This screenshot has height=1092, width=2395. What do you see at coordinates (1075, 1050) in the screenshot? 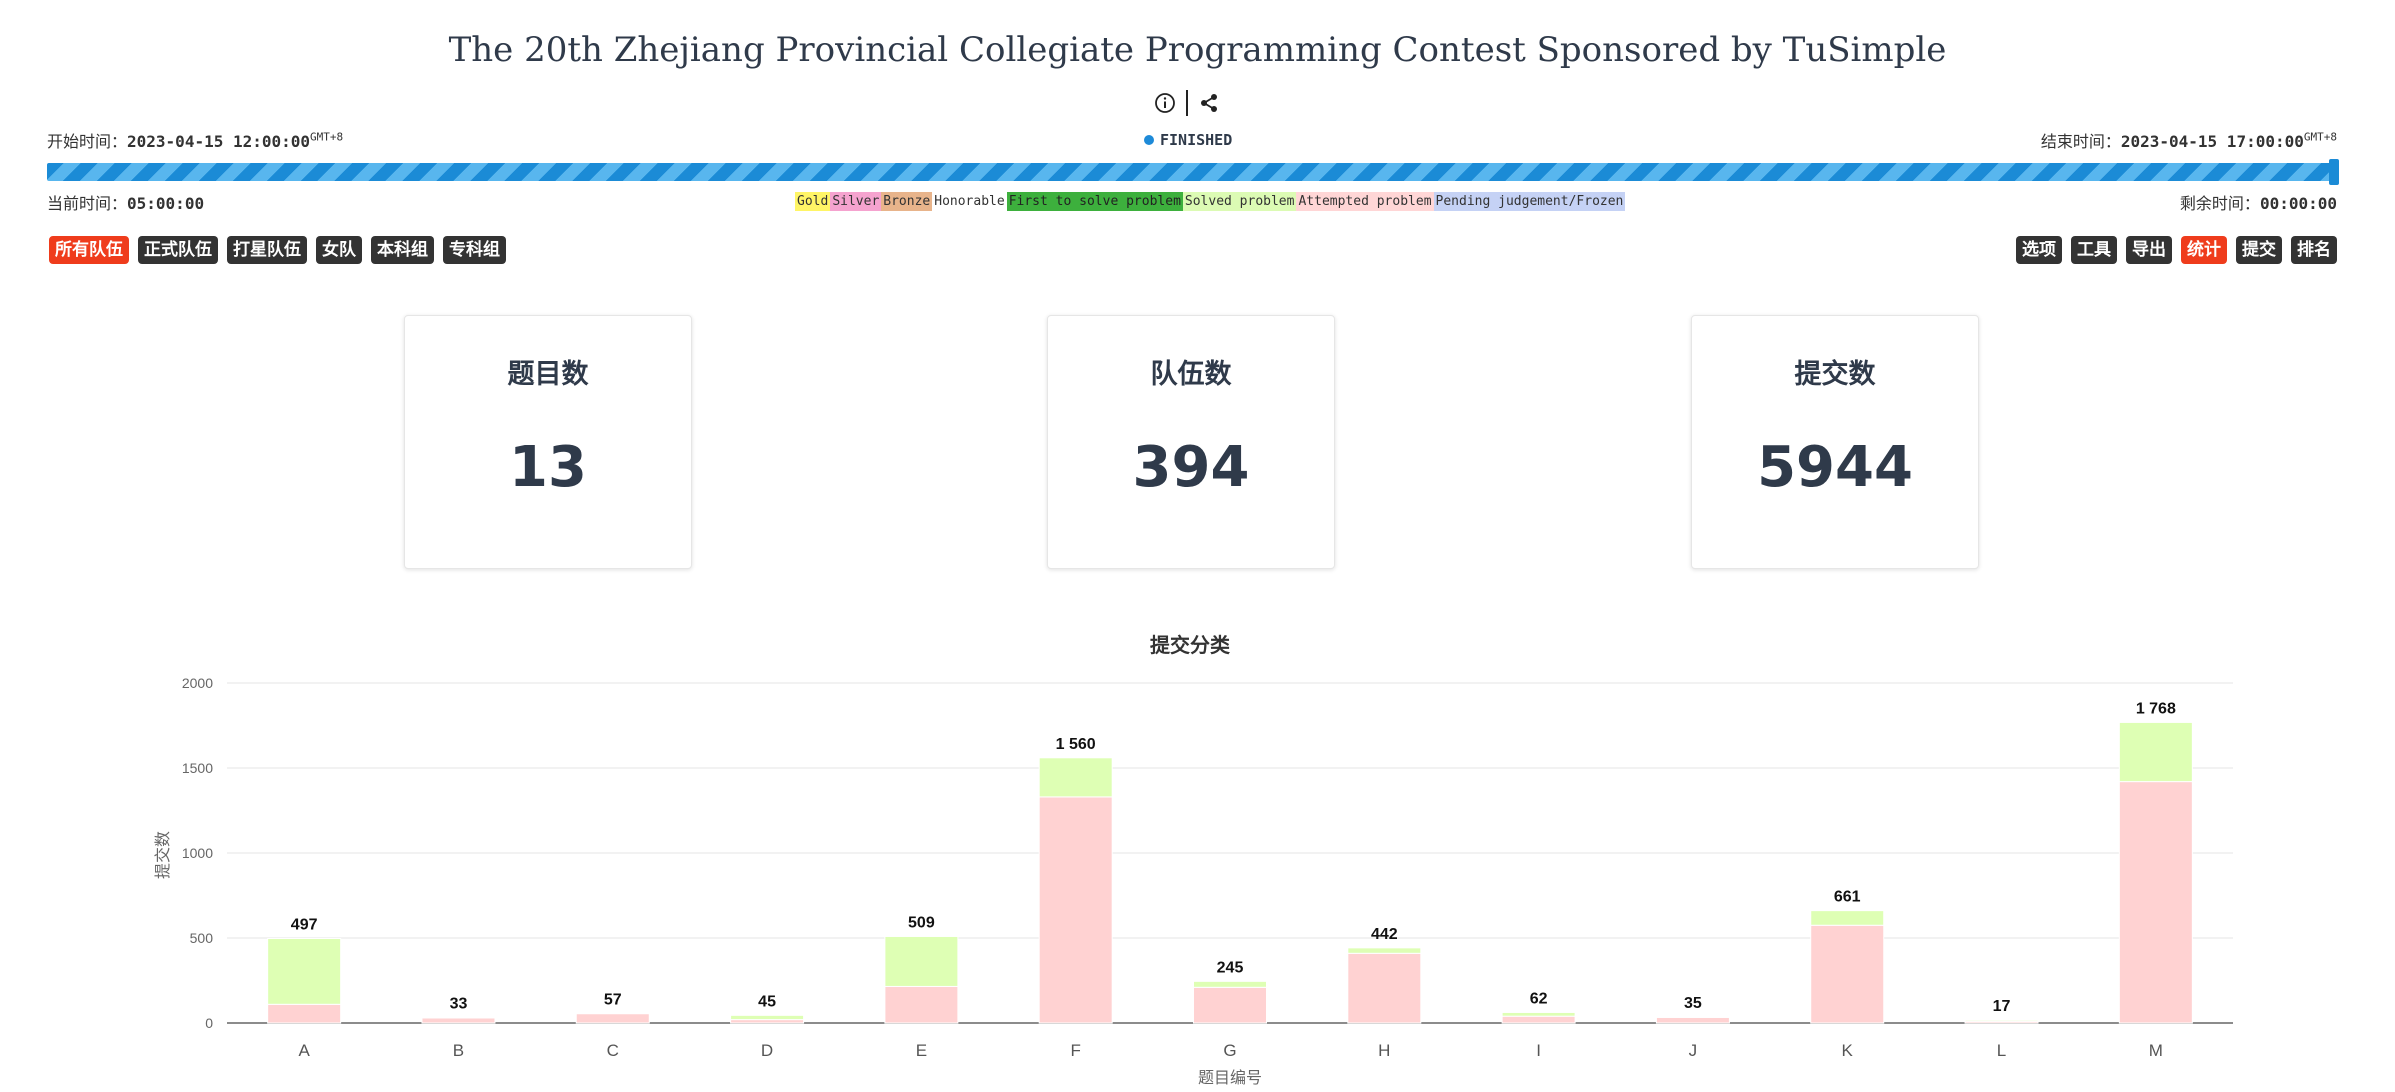
I see `x-tick-label: F` at bounding box center [1075, 1050].